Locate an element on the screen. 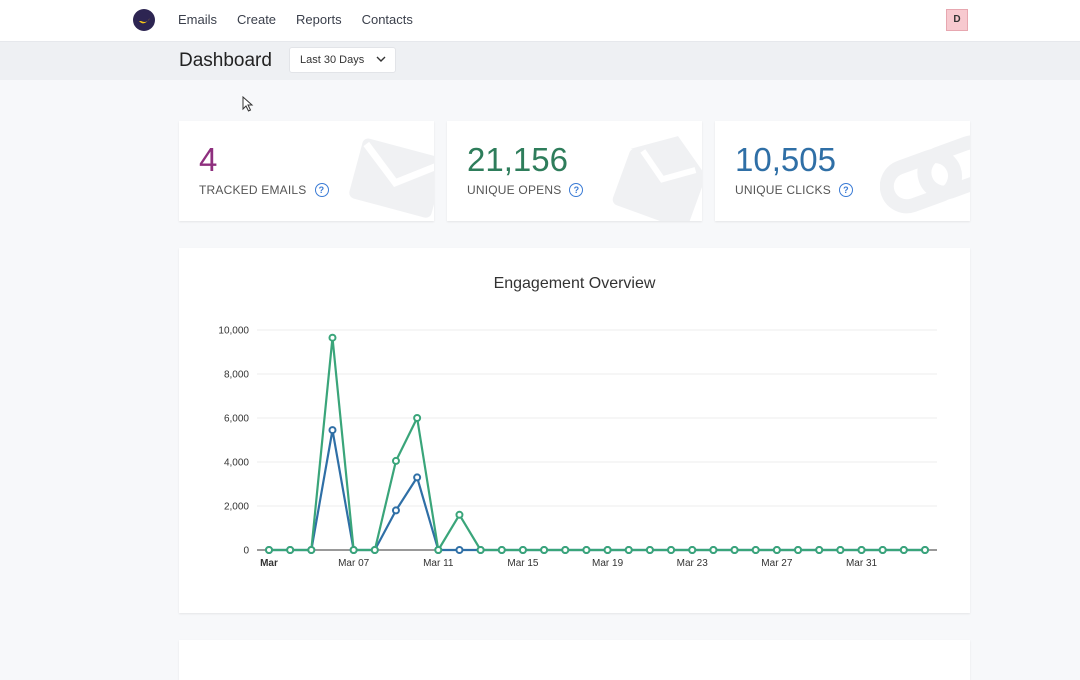 The width and height of the screenshot is (1080, 680). y-tick-label: 6,000 is located at coordinates (236, 419).